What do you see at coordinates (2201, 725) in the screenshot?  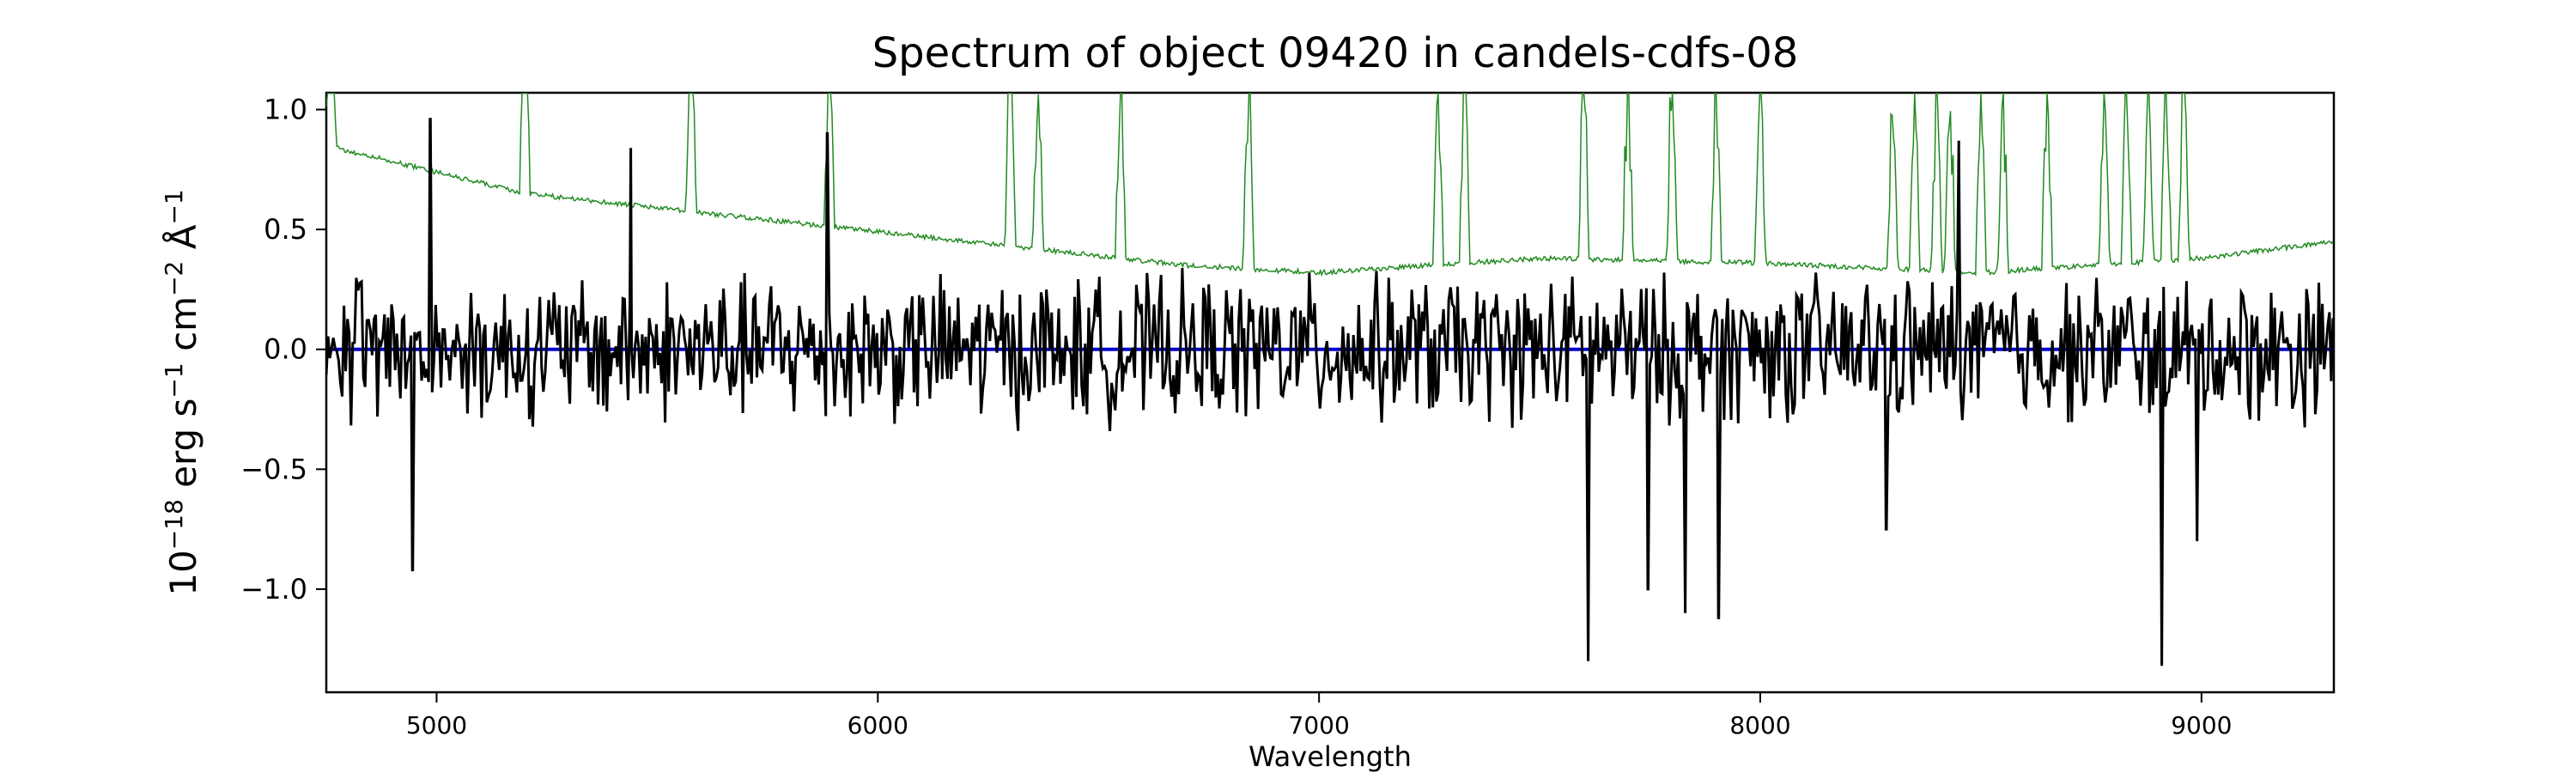 I see `x-tick-label: 9000` at bounding box center [2201, 725].